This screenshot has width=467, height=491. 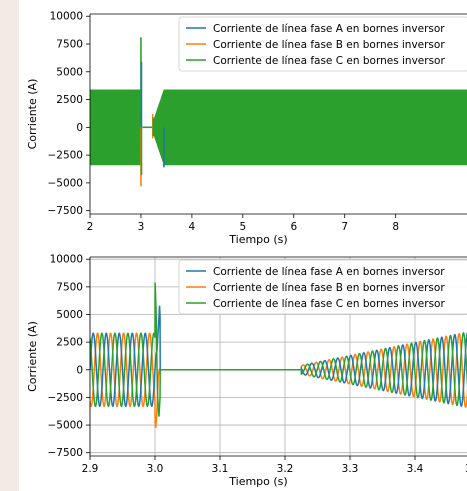 I want to click on series-c, so click(x=278, y=127).